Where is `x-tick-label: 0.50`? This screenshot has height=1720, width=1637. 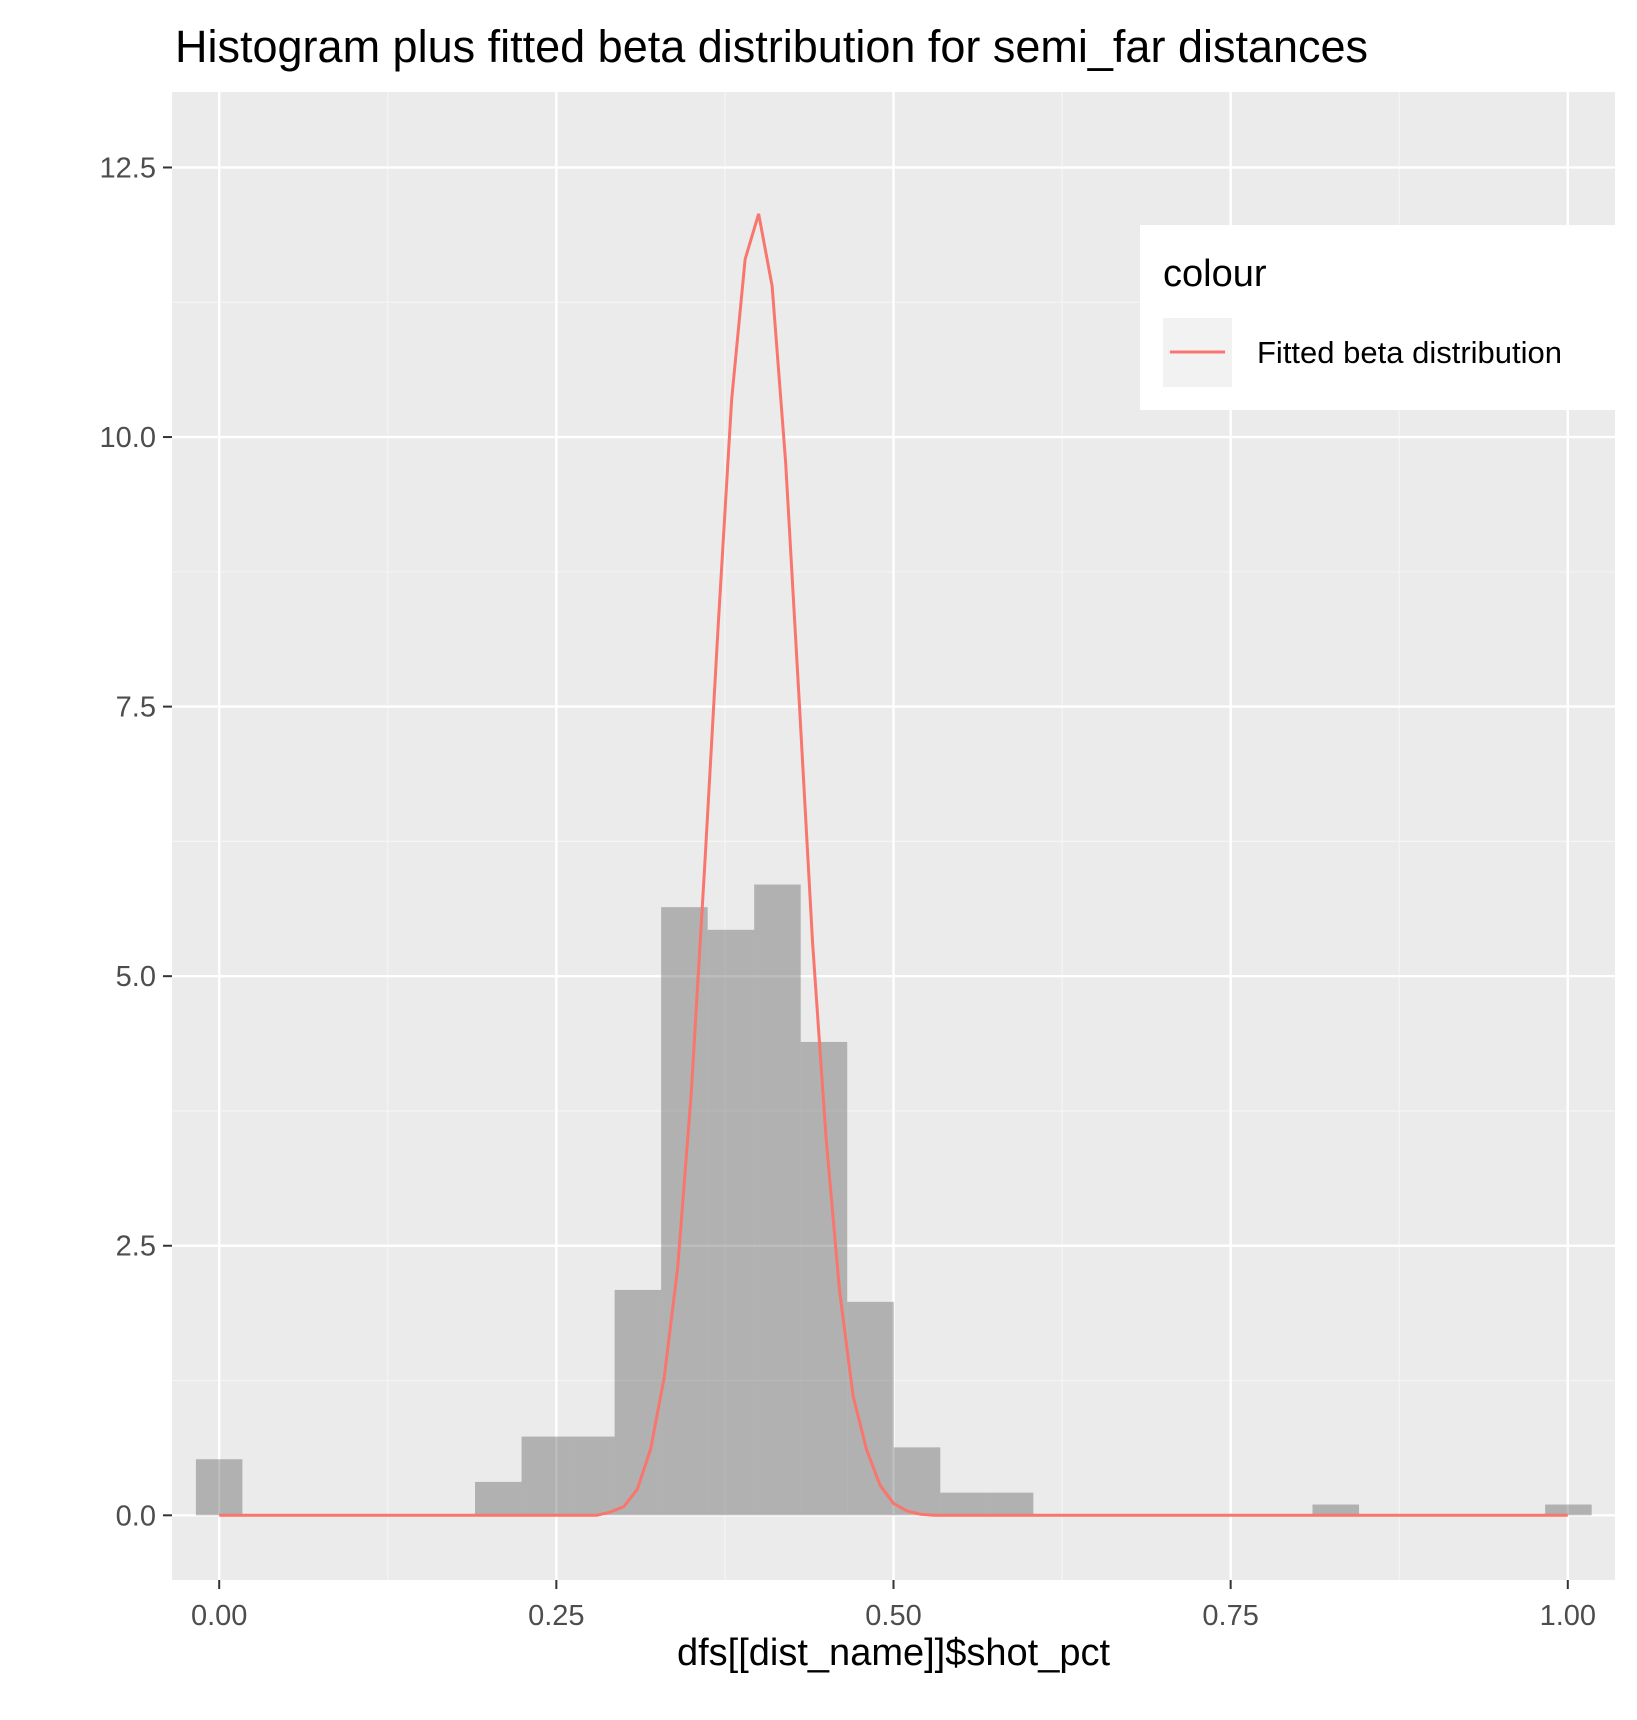
x-tick-label: 0.50 is located at coordinates (893, 1616).